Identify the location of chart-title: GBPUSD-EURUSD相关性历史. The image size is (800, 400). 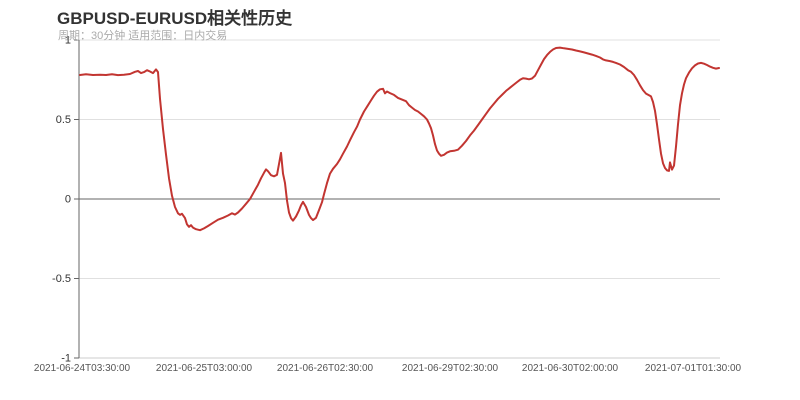
(175, 18).